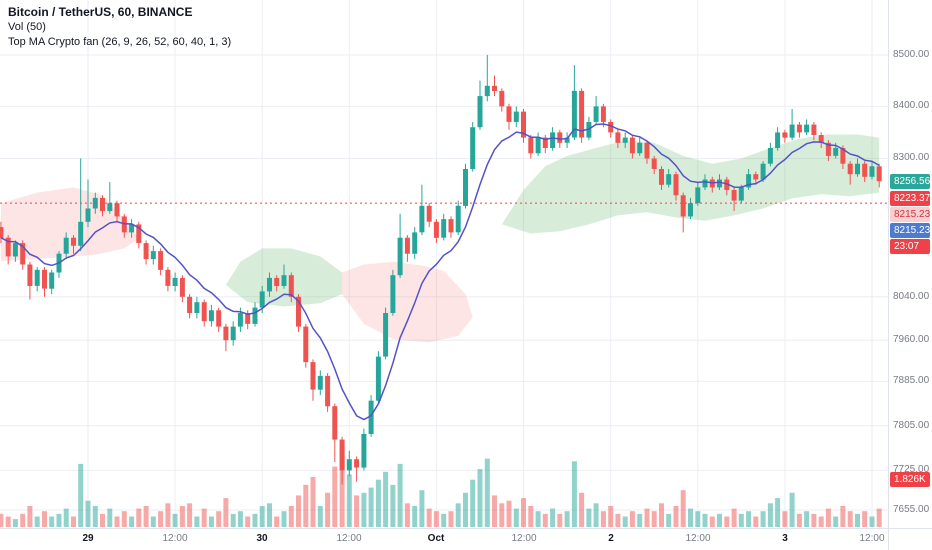 This screenshot has height=550, width=932. I want to click on time-axis-label: Oct, so click(436, 538).